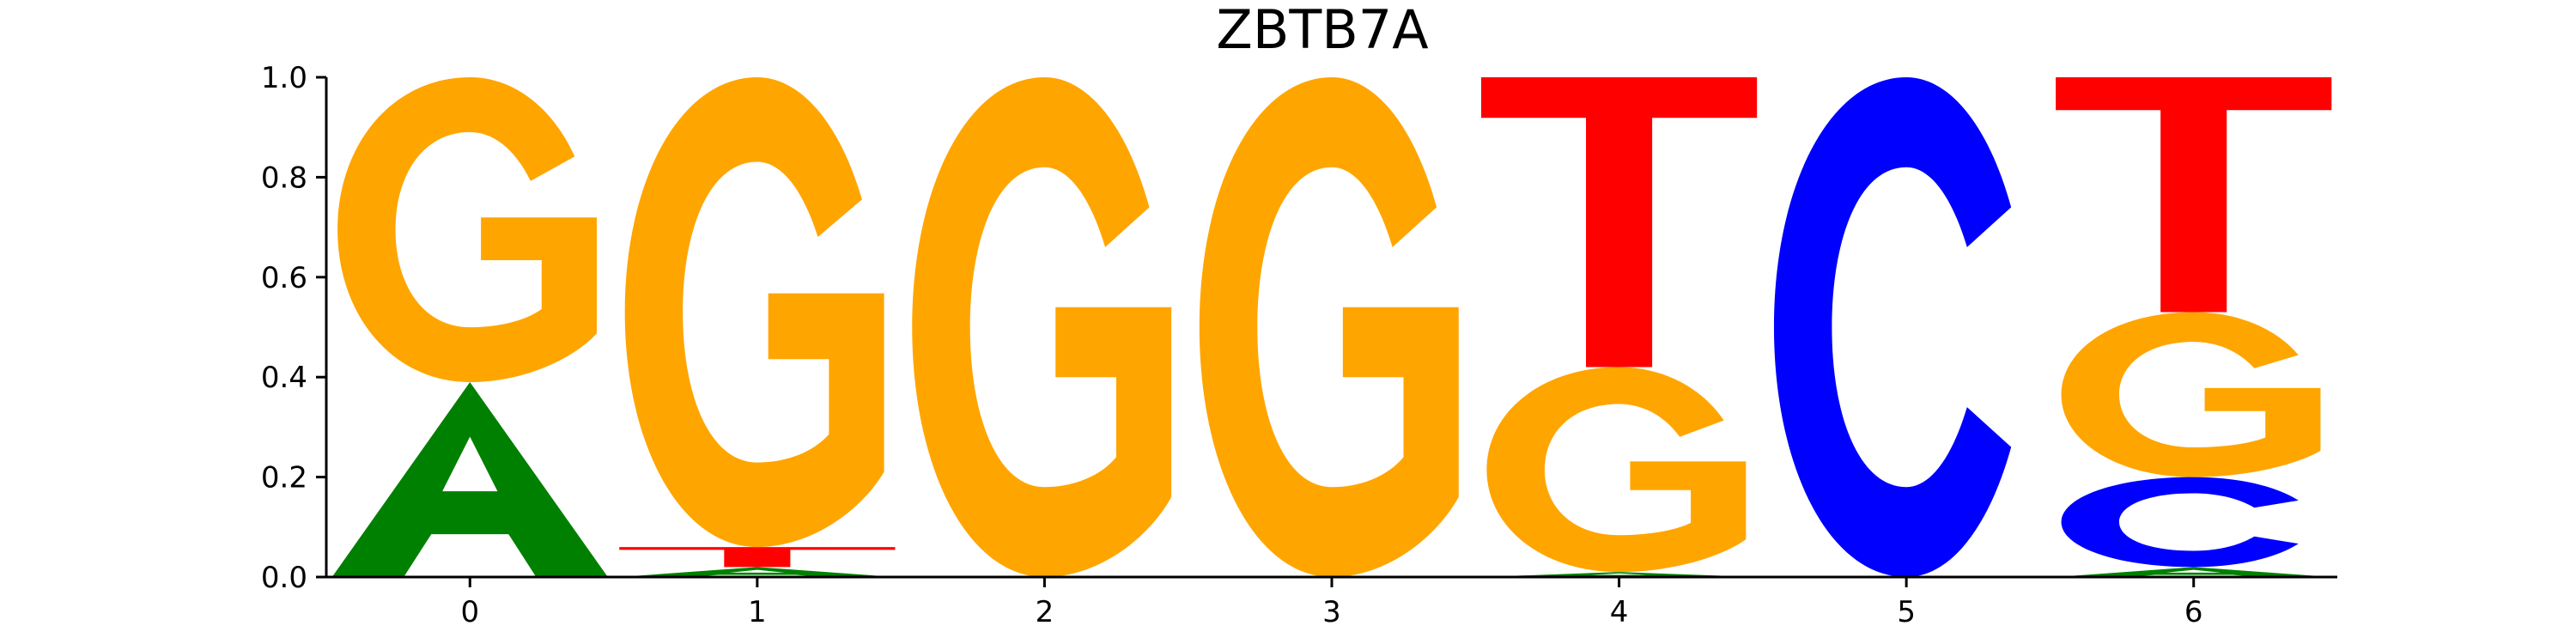  What do you see at coordinates (284, 578) in the screenshot?
I see `y-tick-label: 0.0` at bounding box center [284, 578].